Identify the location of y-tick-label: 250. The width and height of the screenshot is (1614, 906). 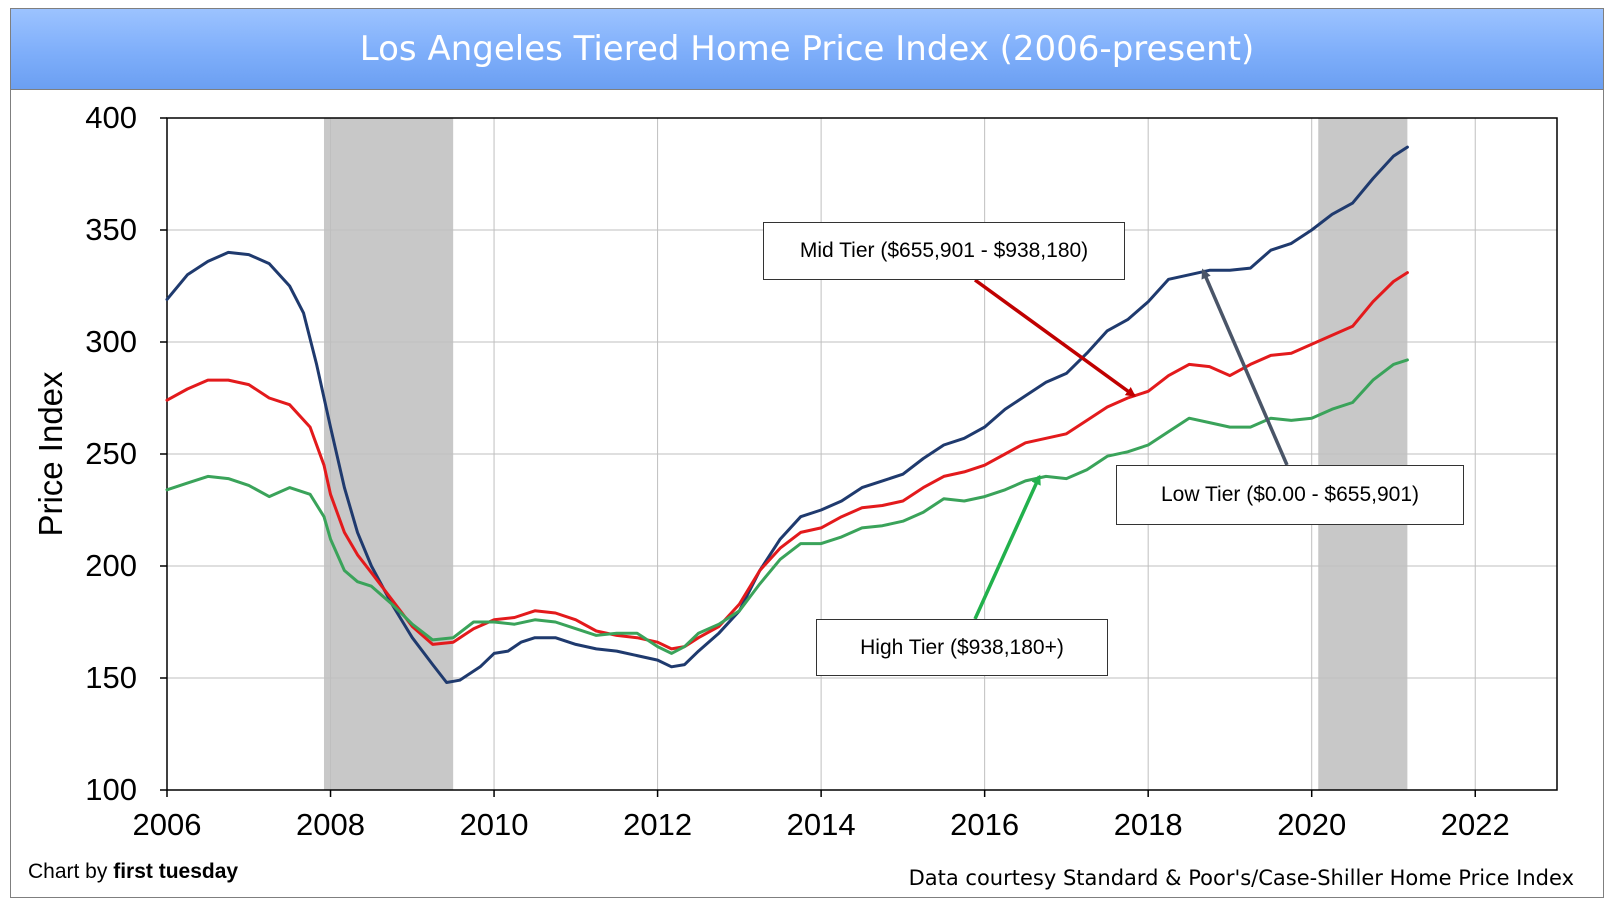
(111, 453).